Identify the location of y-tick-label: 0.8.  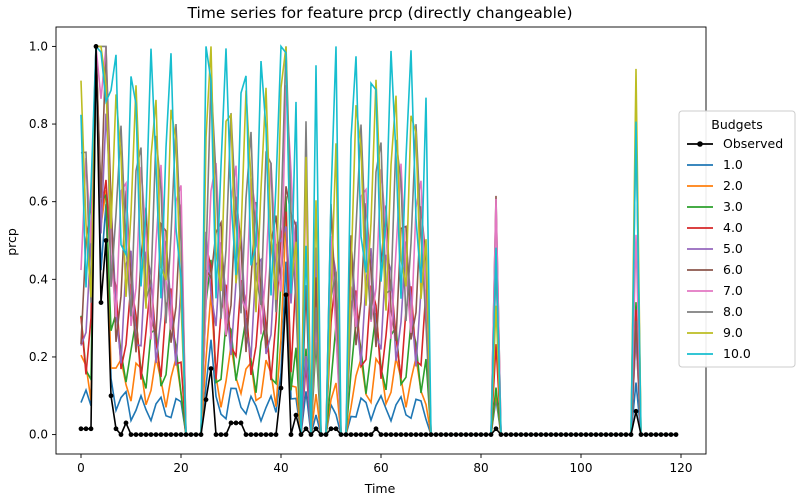
(38, 124).